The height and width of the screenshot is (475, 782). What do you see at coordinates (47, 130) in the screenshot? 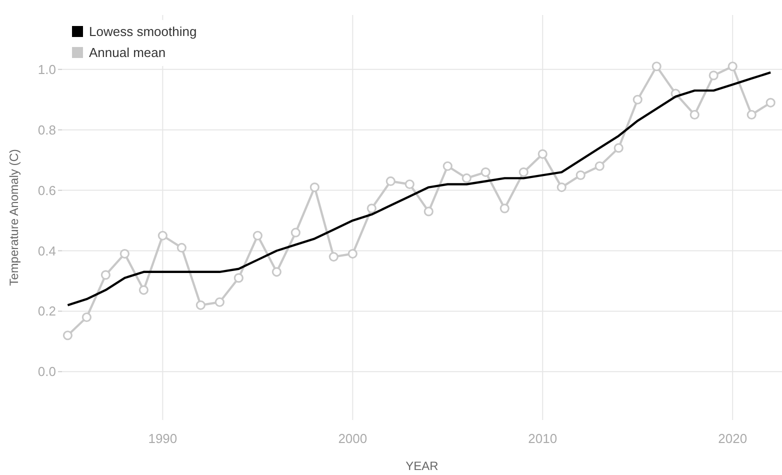
I see `y-tick-label: 0.8` at bounding box center [47, 130].